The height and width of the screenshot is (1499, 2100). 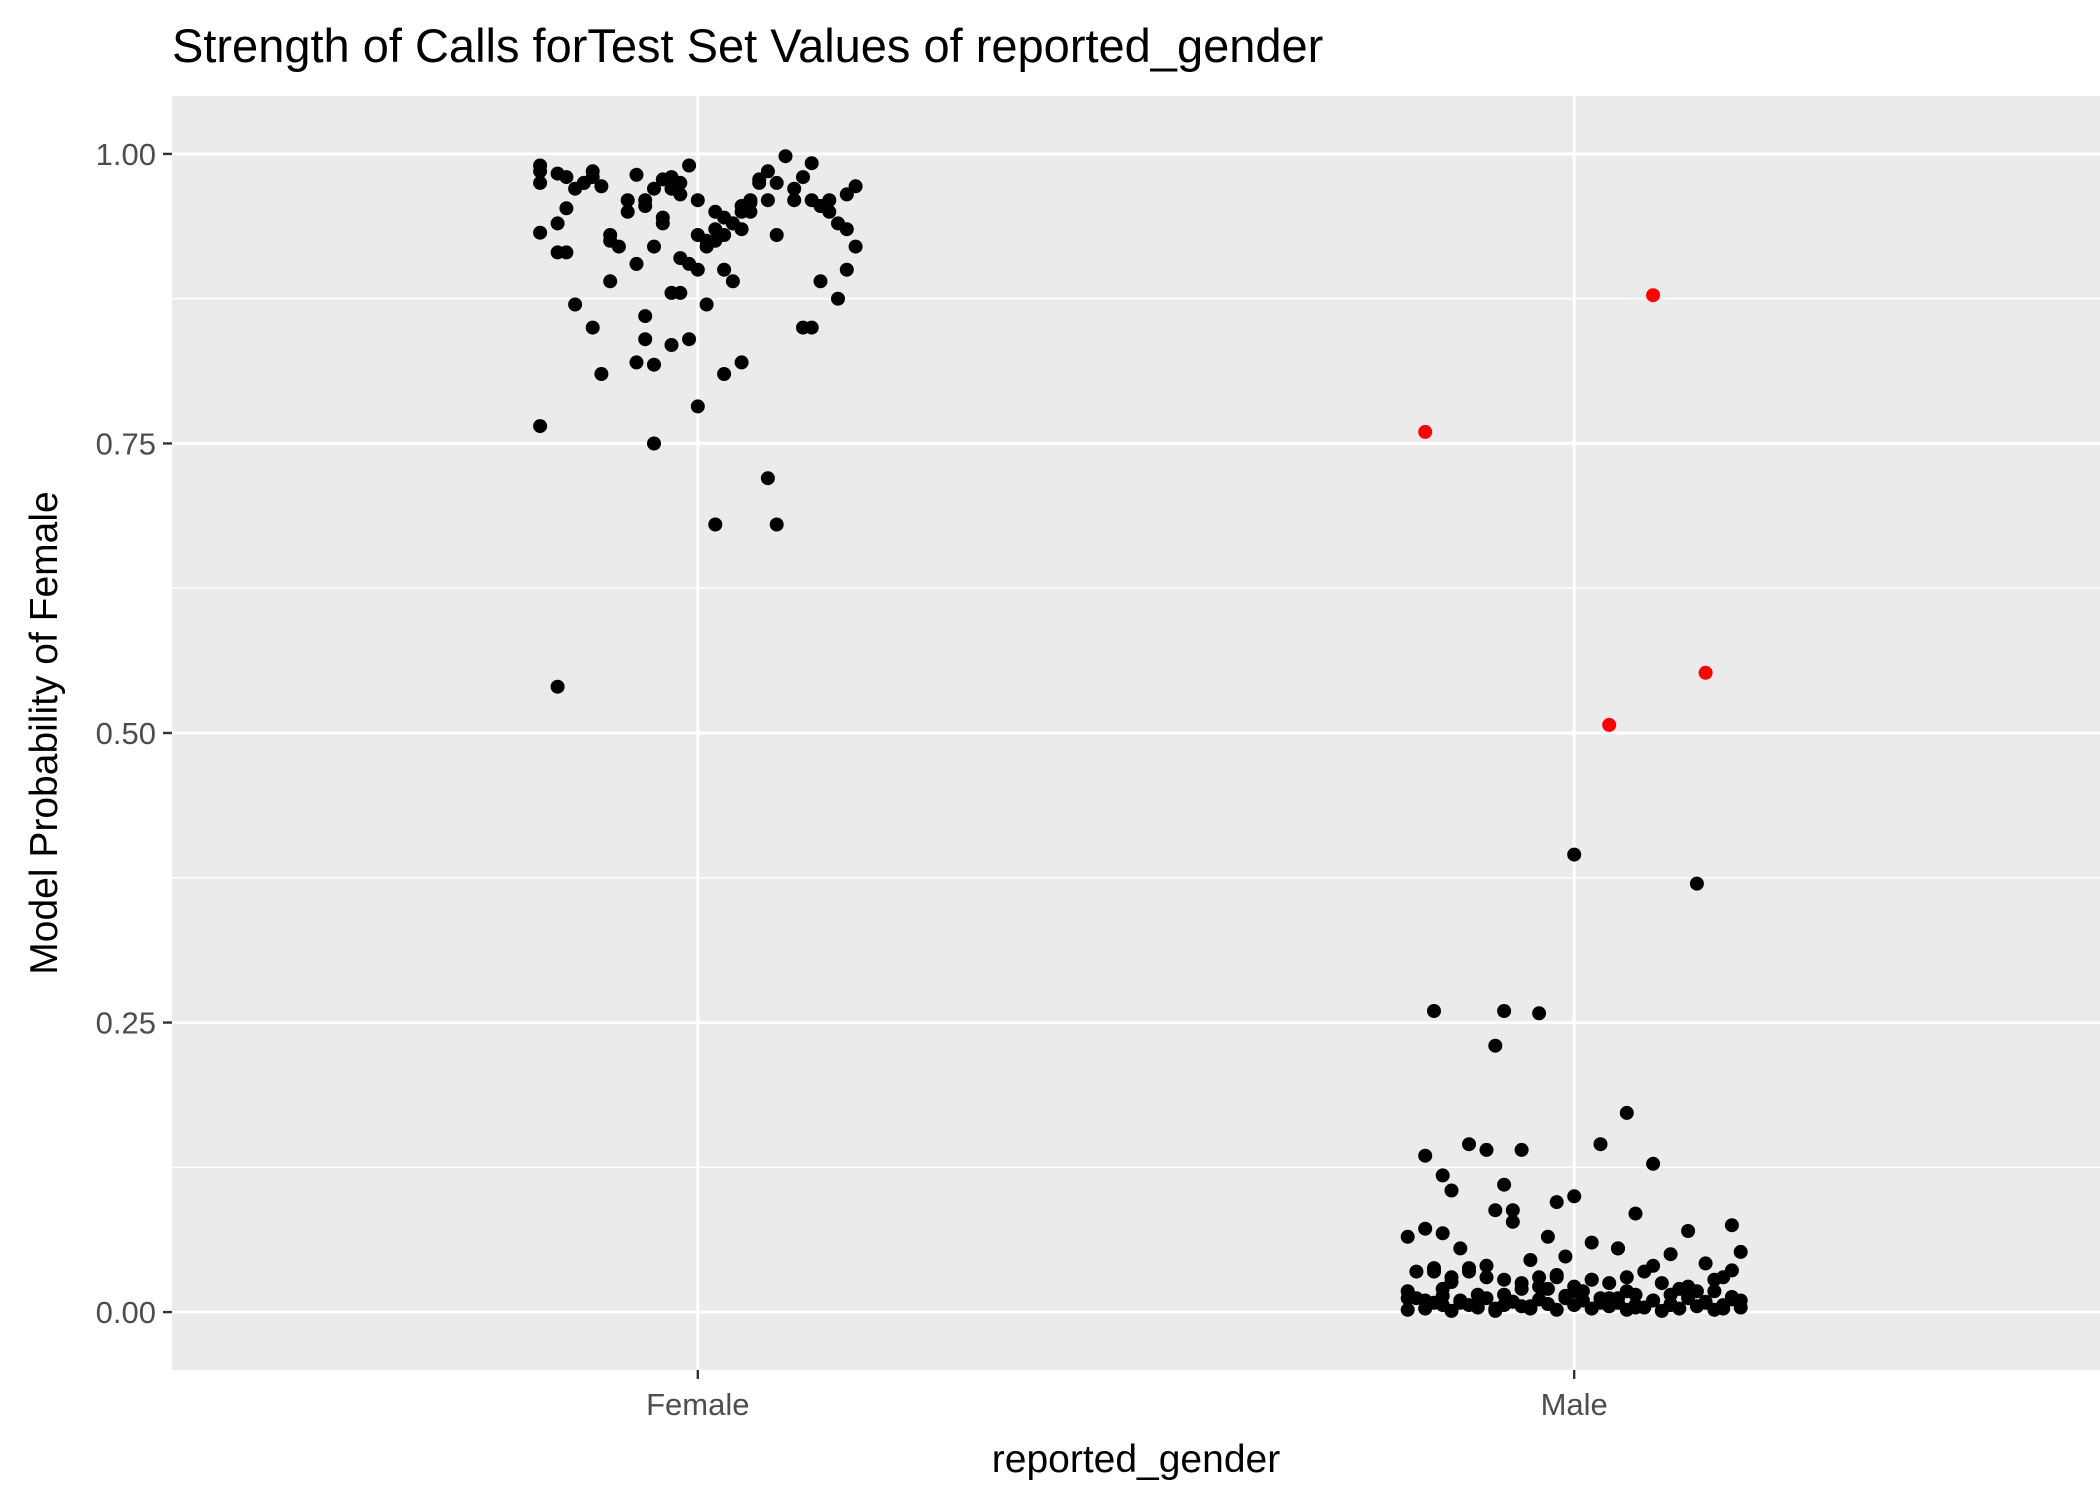 What do you see at coordinates (1127, 1396) in the screenshot?
I see `x-axis-ticks: Female Male` at bounding box center [1127, 1396].